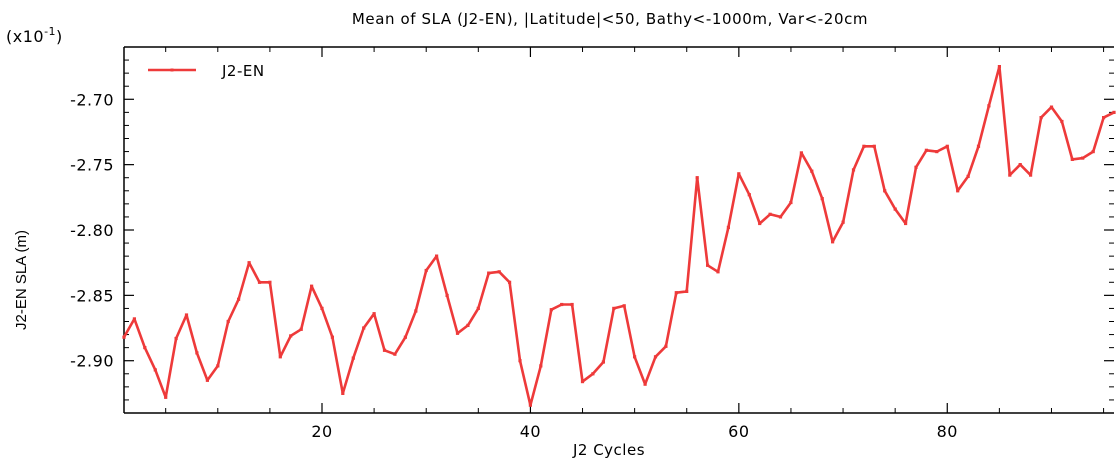 The width and height of the screenshot is (1120, 460). I want to click on x-axis-label: J2 Cycles, so click(608, 450).